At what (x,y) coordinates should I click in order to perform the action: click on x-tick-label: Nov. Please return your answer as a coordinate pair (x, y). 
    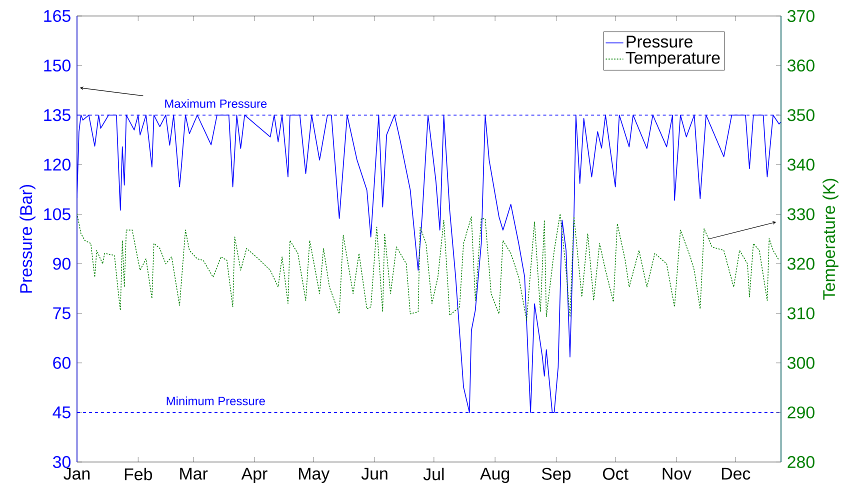
    Looking at the image, I should click on (677, 474).